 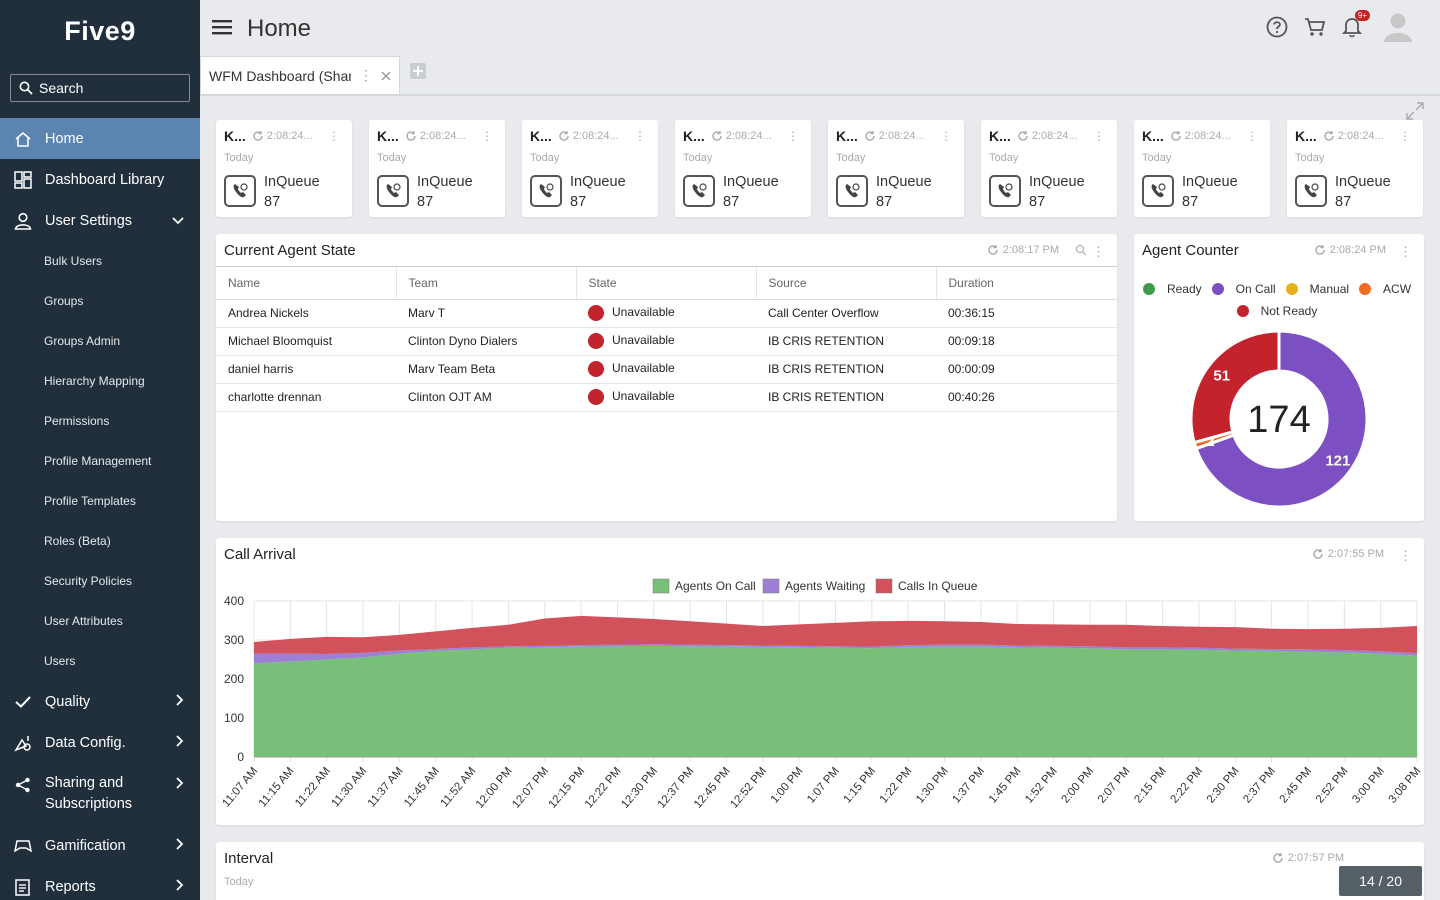 I want to click on nav-item-reports: Reports, so click(x=100, y=883).